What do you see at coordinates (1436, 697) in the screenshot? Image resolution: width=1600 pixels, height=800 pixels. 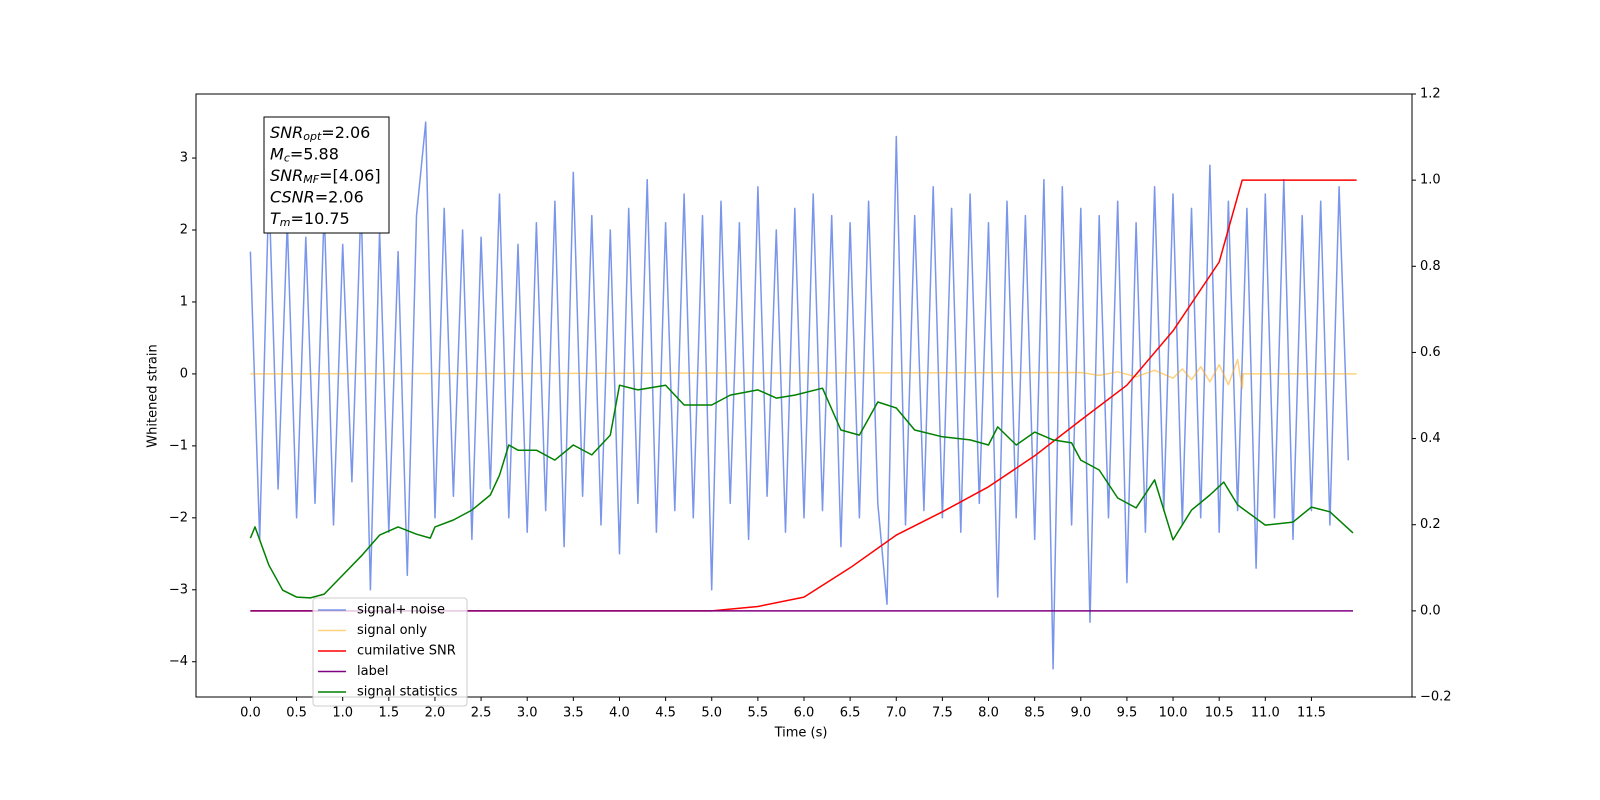 I see `y2-tick-label: −0.2` at bounding box center [1436, 697].